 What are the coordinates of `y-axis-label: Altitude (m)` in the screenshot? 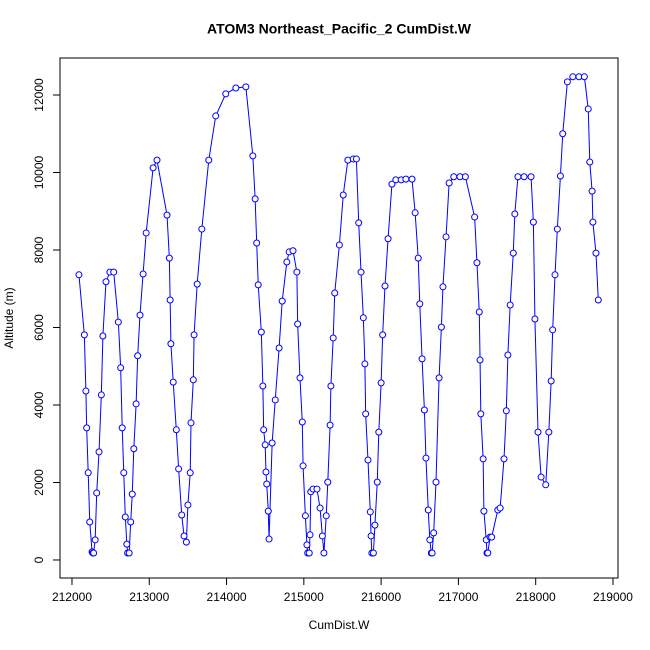 It's located at (9, 317).